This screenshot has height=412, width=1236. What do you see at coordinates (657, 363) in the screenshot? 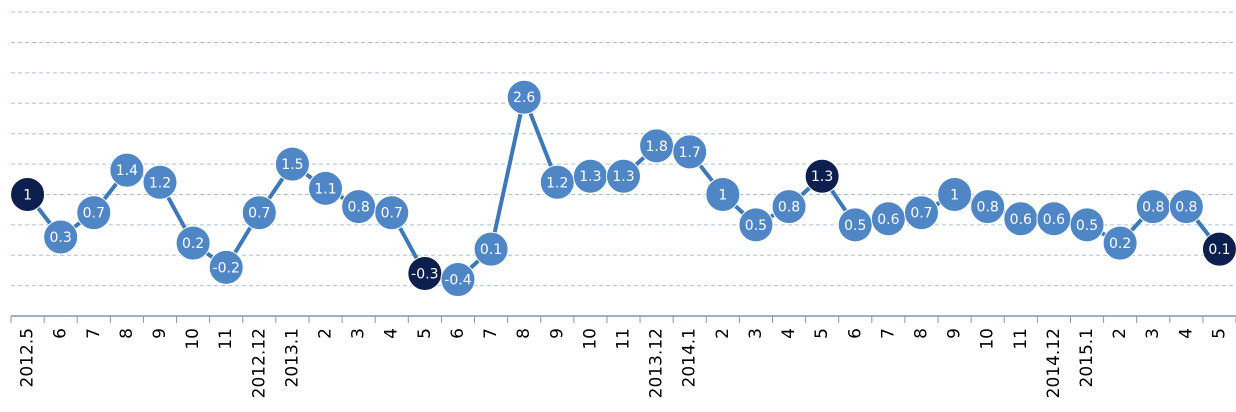
I see `x-tick-label: 2013.12` at bounding box center [657, 363].